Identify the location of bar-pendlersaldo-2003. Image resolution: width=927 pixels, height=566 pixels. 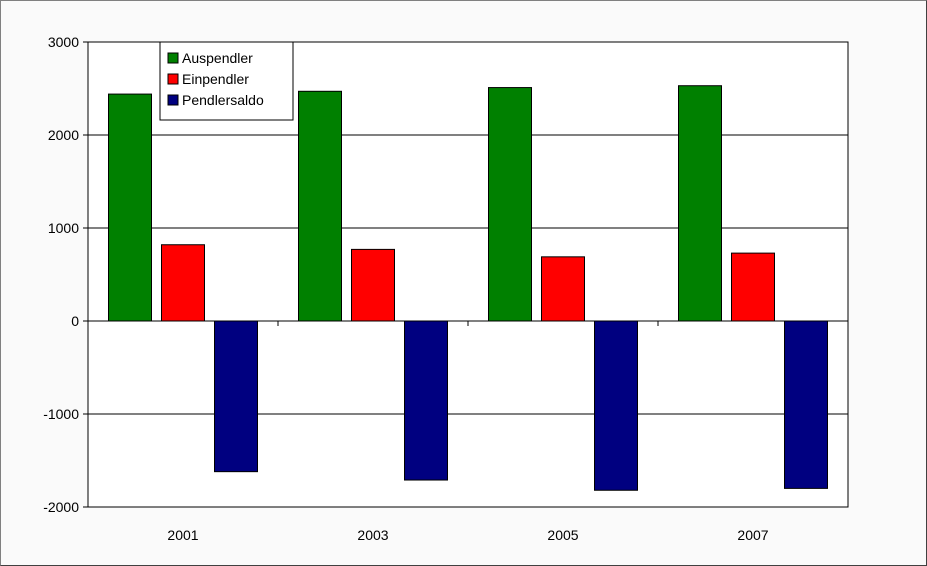
(426, 400).